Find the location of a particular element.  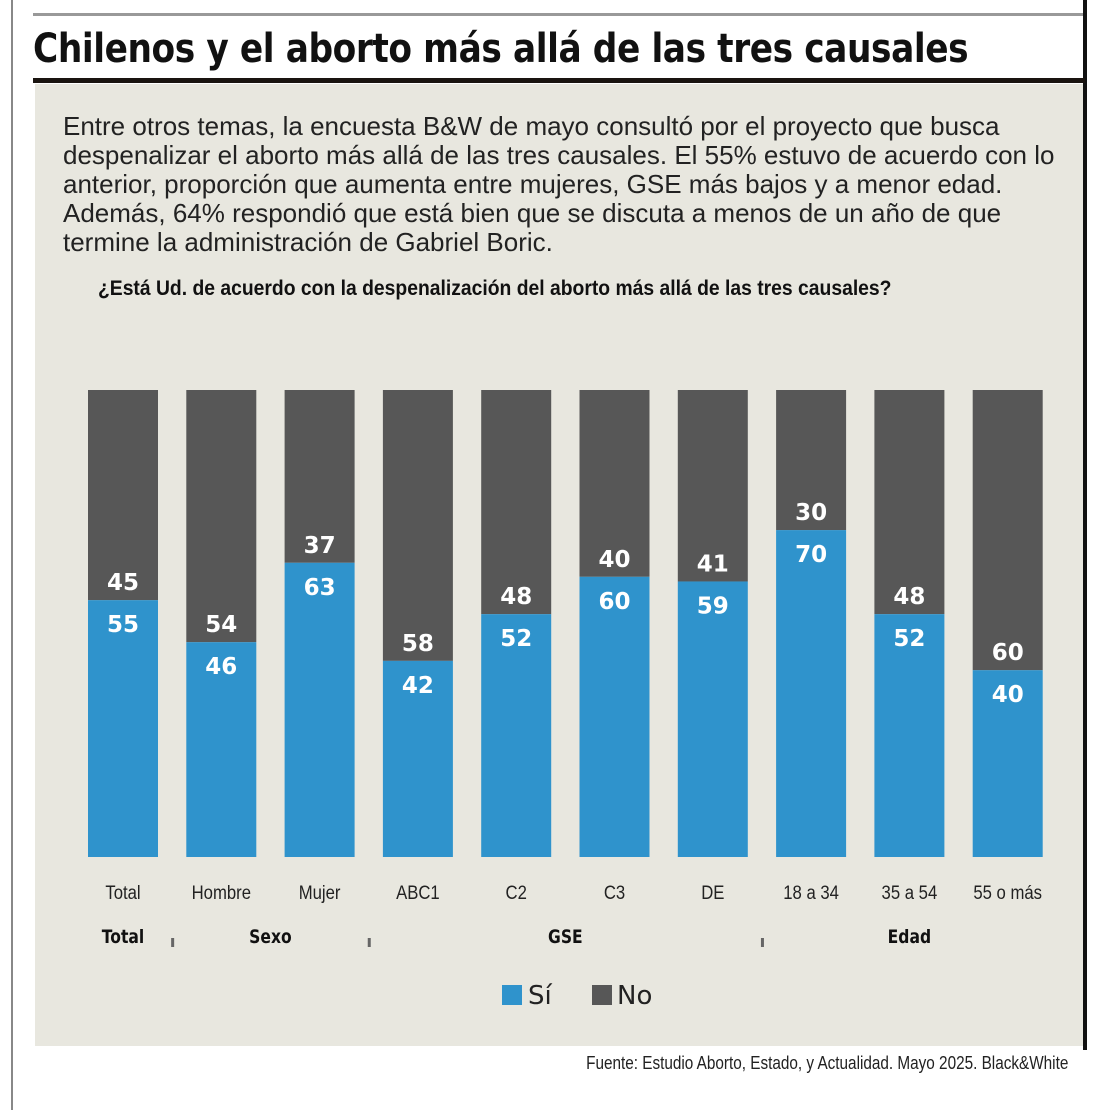

label-si-6: 59 is located at coordinates (713, 606).